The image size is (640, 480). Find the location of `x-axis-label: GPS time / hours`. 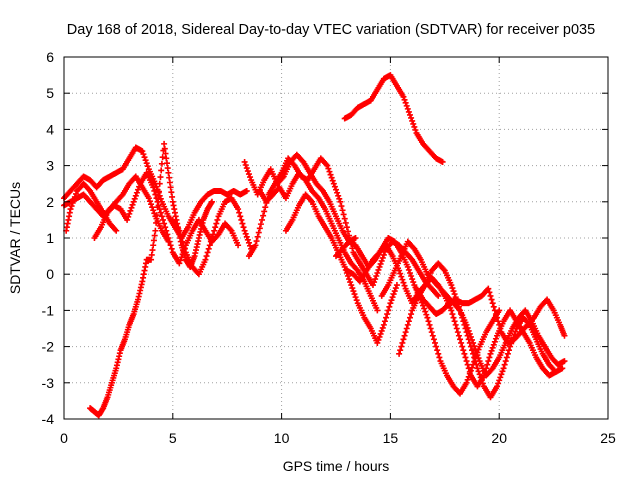

x-axis-label: GPS time / hours is located at coordinates (336, 466).